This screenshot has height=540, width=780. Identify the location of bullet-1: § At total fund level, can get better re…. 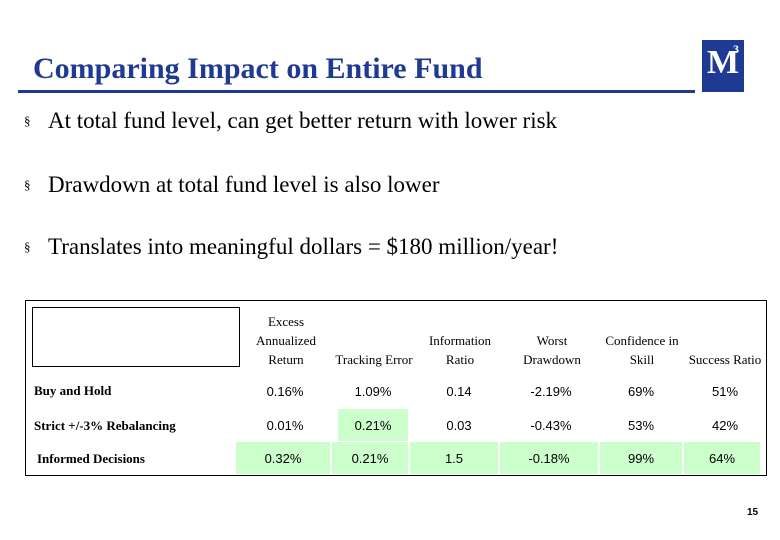
(290, 121).